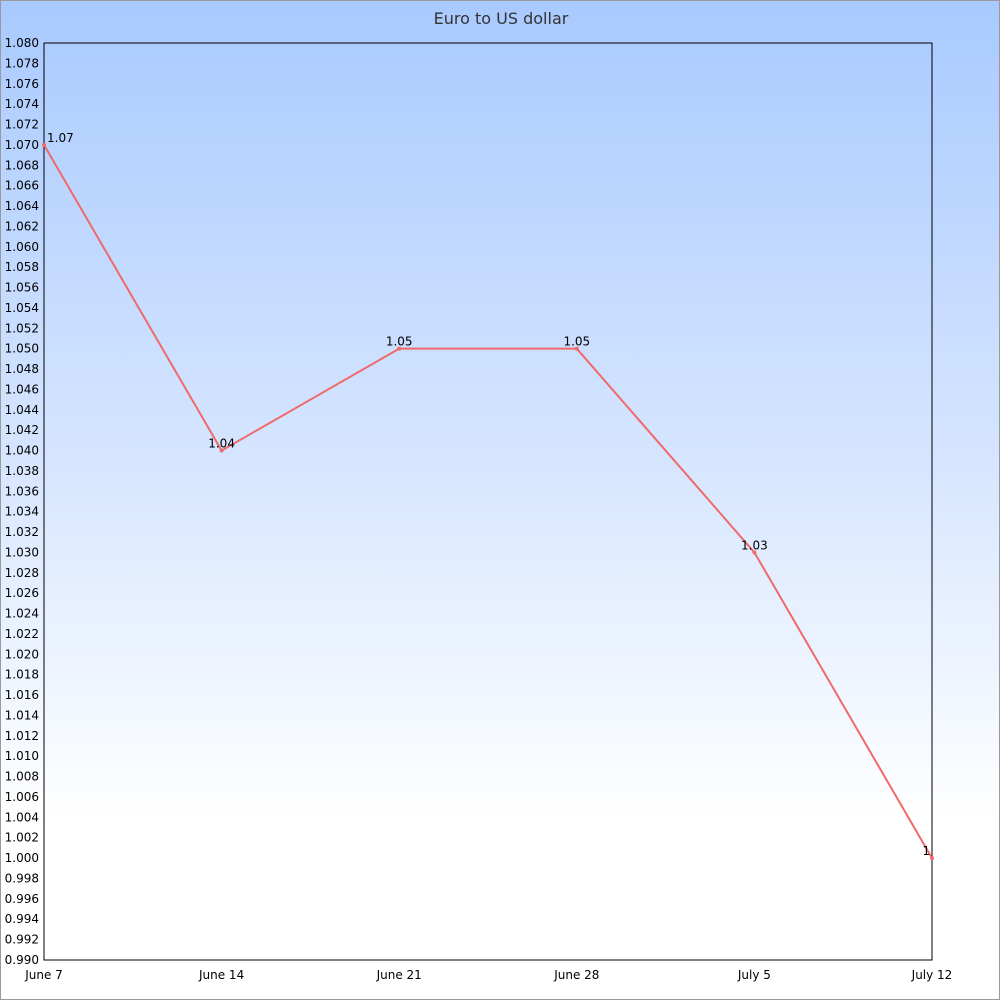  What do you see at coordinates (754, 545) in the screenshot?
I see `data-label: 1.03` at bounding box center [754, 545].